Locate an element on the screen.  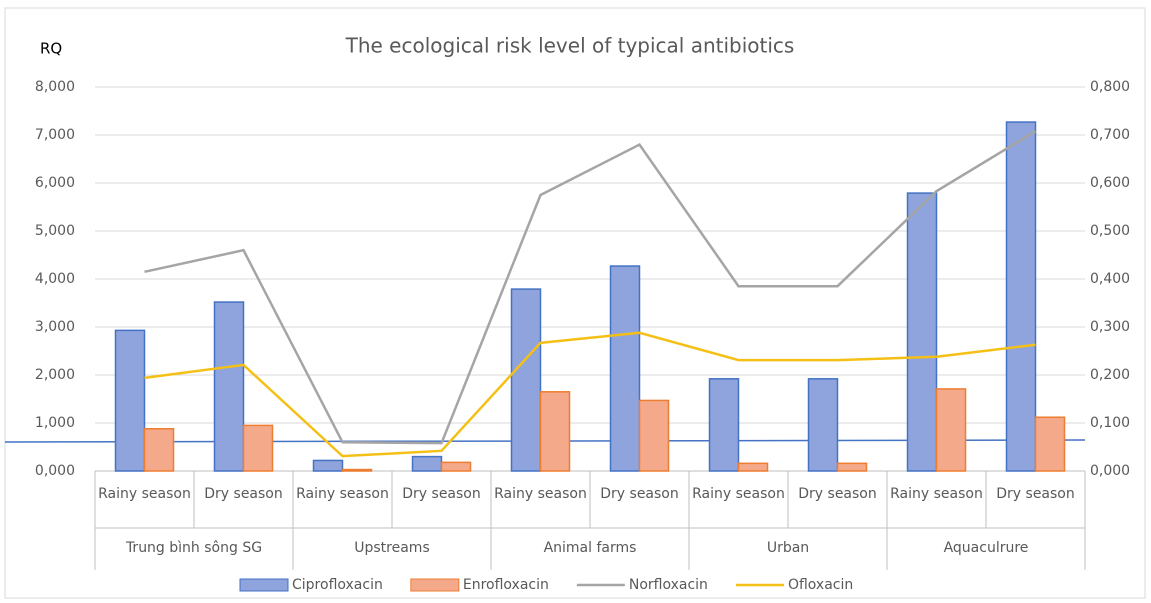
y2-tick-label: 0,800 is located at coordinates (1110, 87).